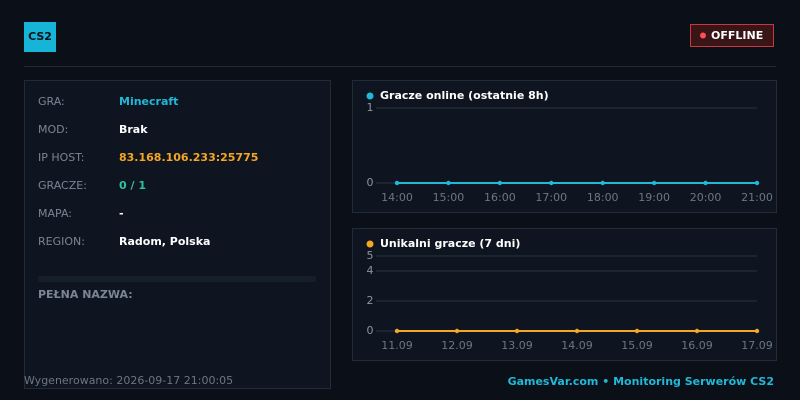 This screenshot has height=400, width=800. Describe the element at coordinates (757, 197) in the screenshot. I see `x-tick-label: 21:00` at that location.